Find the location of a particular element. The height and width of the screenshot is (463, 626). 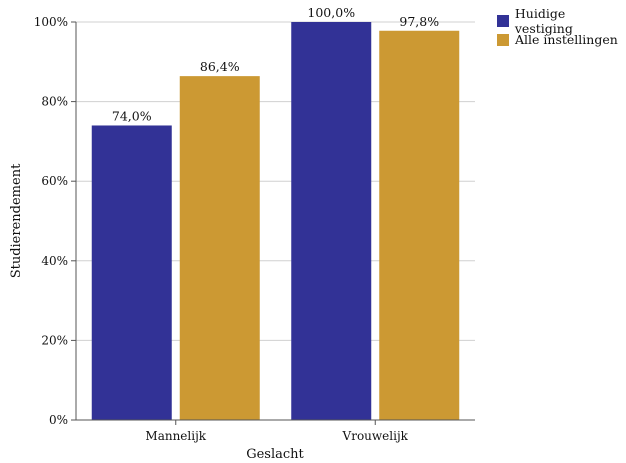

data-label: 86,4% is located at coordinates (220, 66).